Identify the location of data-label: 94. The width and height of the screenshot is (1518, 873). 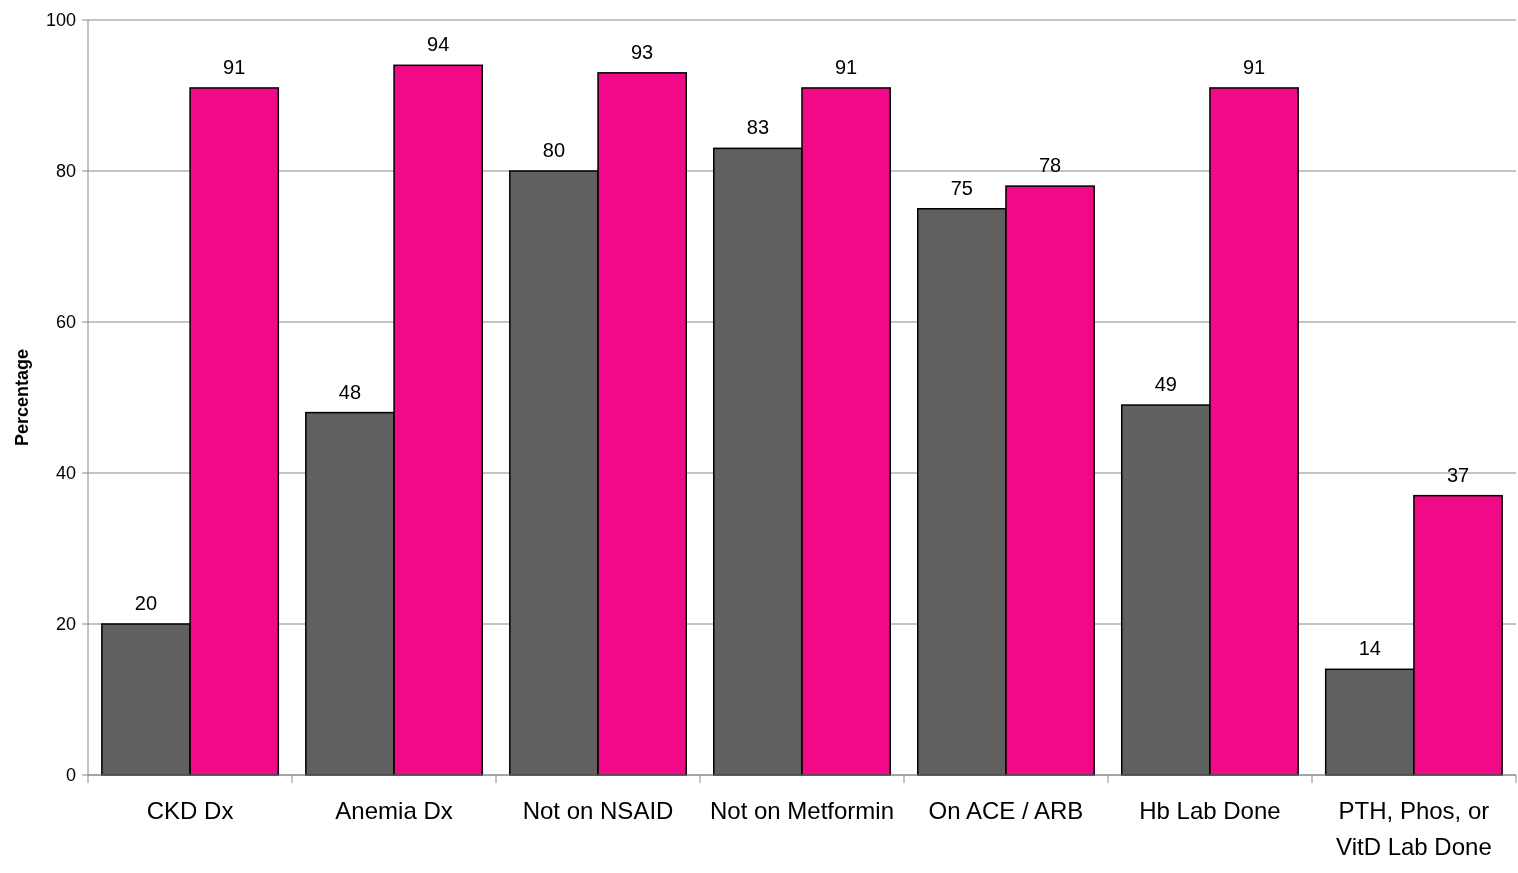
(438, 44).